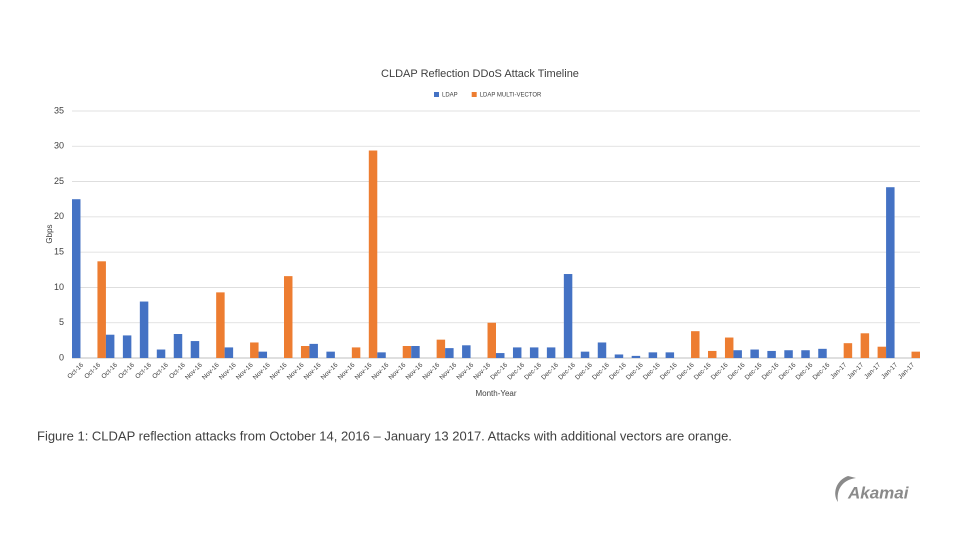 The width and height of the screenshot is (960, 540). I want to click on y-tick-label: 15, so click(59, 252).